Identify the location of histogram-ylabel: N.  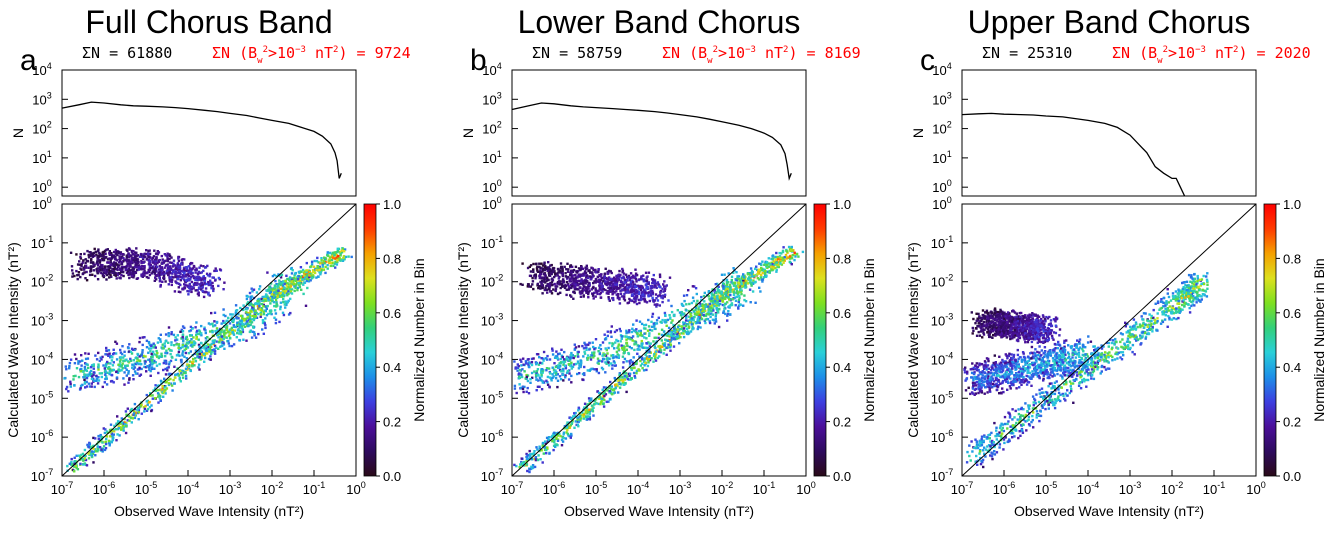
(468, 133).